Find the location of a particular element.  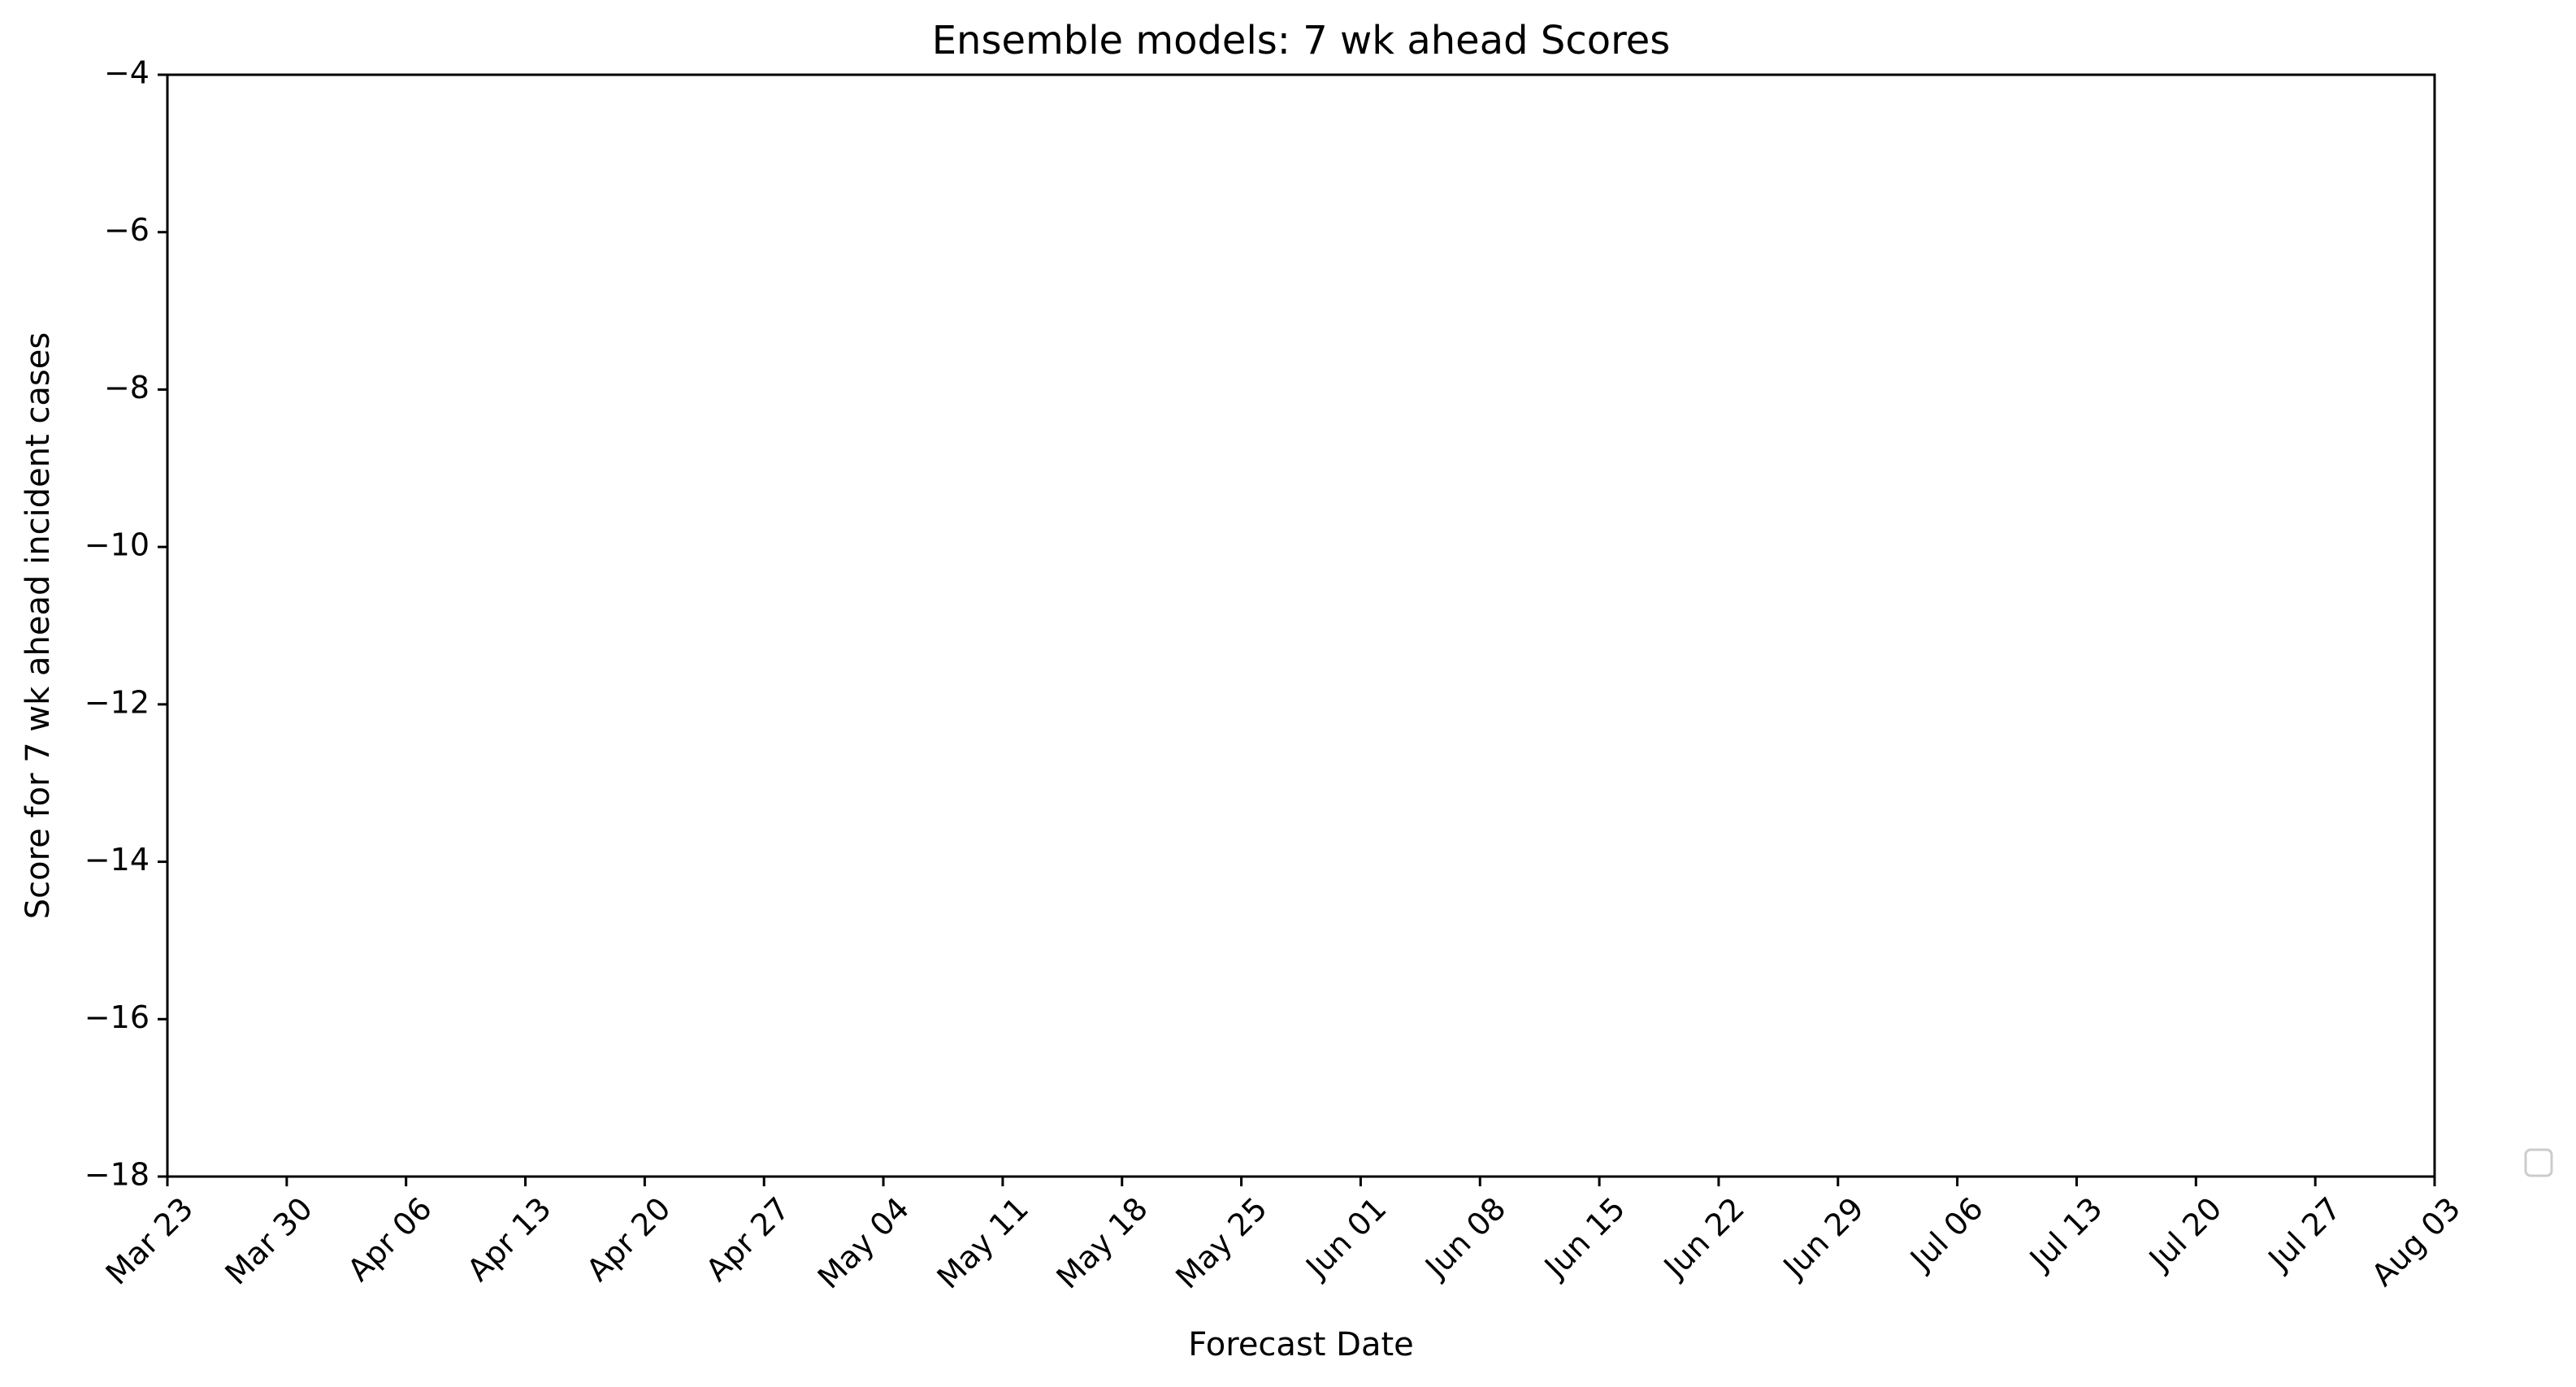

y-tick-label: −4 is located at coordinates (127, 73).